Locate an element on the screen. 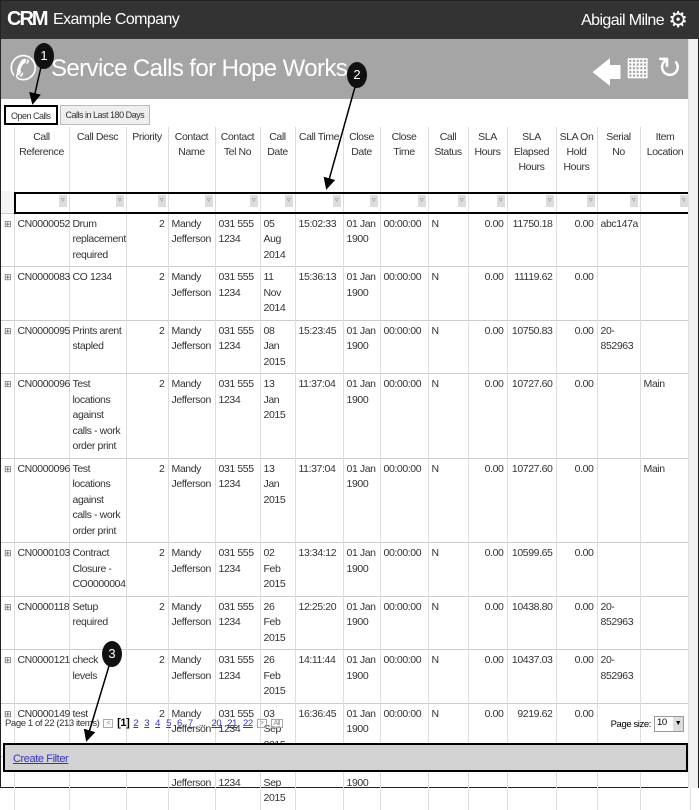  page-size-select: 10 ▼ is located at coordinates (669, 724).